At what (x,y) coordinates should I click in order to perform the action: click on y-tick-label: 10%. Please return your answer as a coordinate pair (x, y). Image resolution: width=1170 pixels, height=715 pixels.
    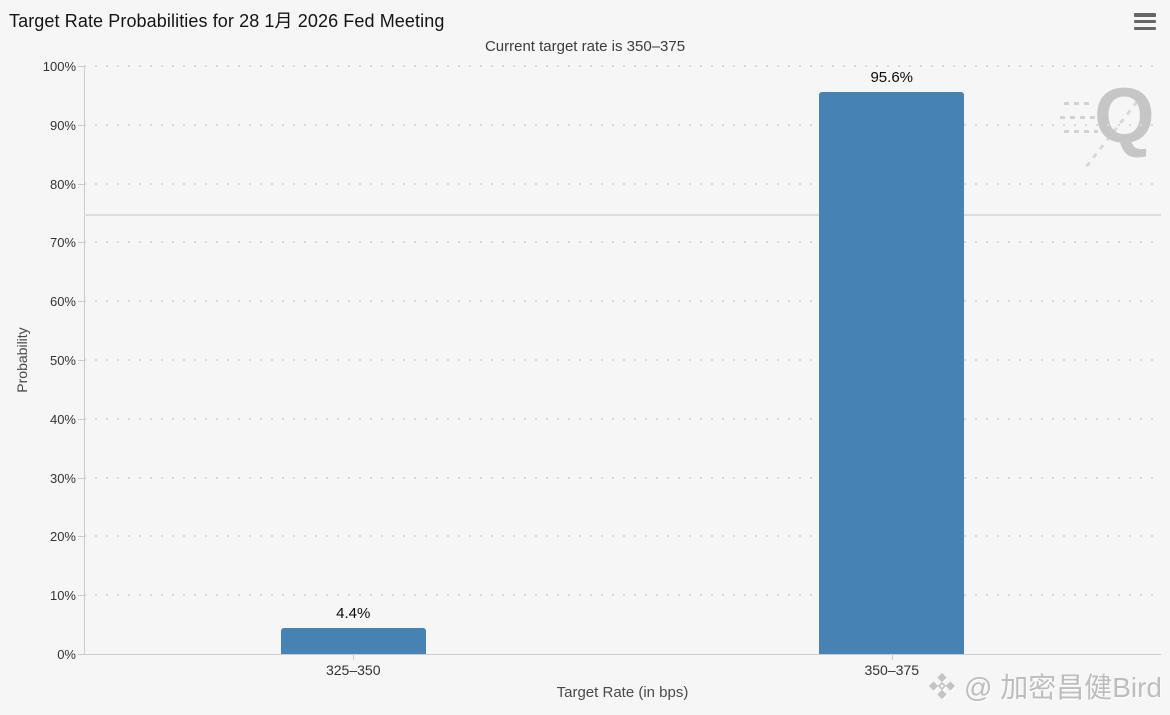
    Looking at the image, I should click on (62, 596).